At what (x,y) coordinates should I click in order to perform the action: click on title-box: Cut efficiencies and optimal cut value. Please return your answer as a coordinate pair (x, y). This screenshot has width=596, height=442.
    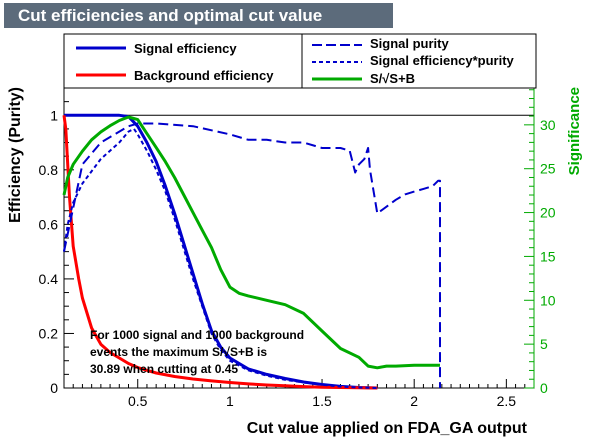
    Looking at the image, I should click on (198, 15).